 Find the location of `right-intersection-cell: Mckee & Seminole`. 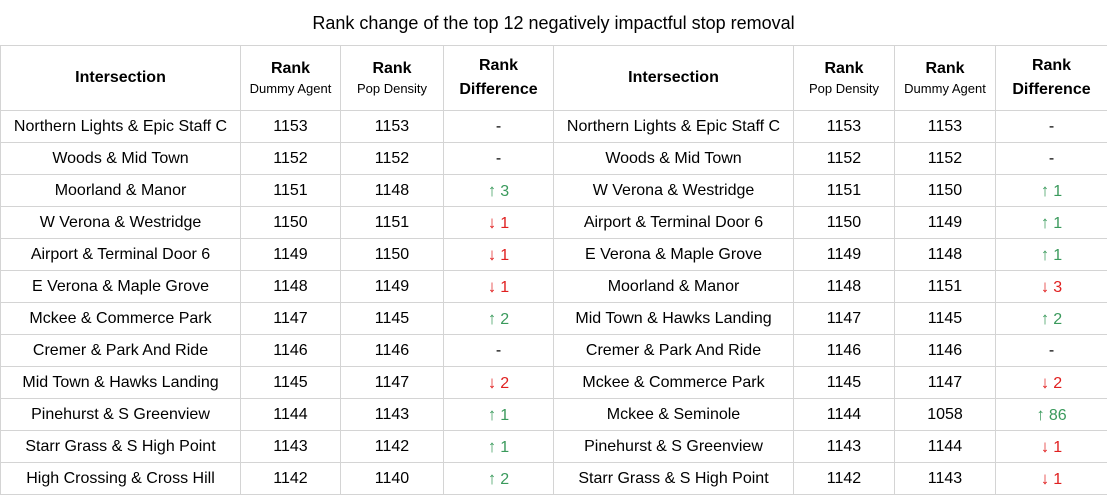

right-intersection-cell: Mckee & Seminole is located at coordinates (673, 414).